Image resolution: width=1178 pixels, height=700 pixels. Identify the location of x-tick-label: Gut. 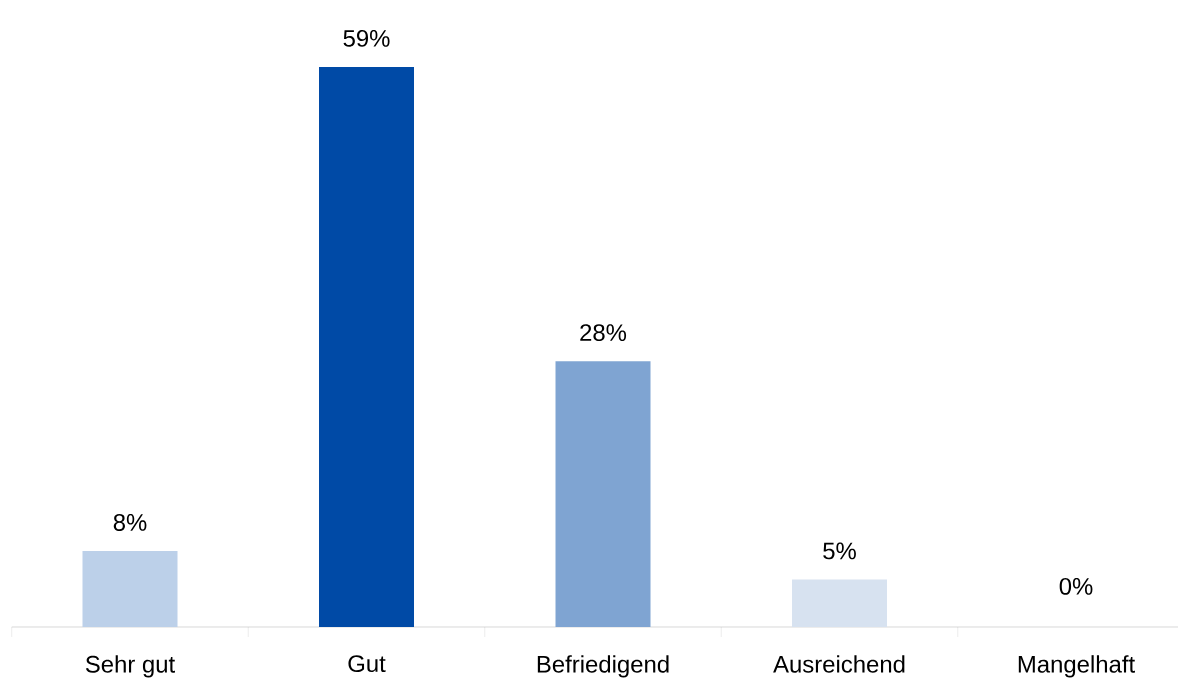
(367, 664).